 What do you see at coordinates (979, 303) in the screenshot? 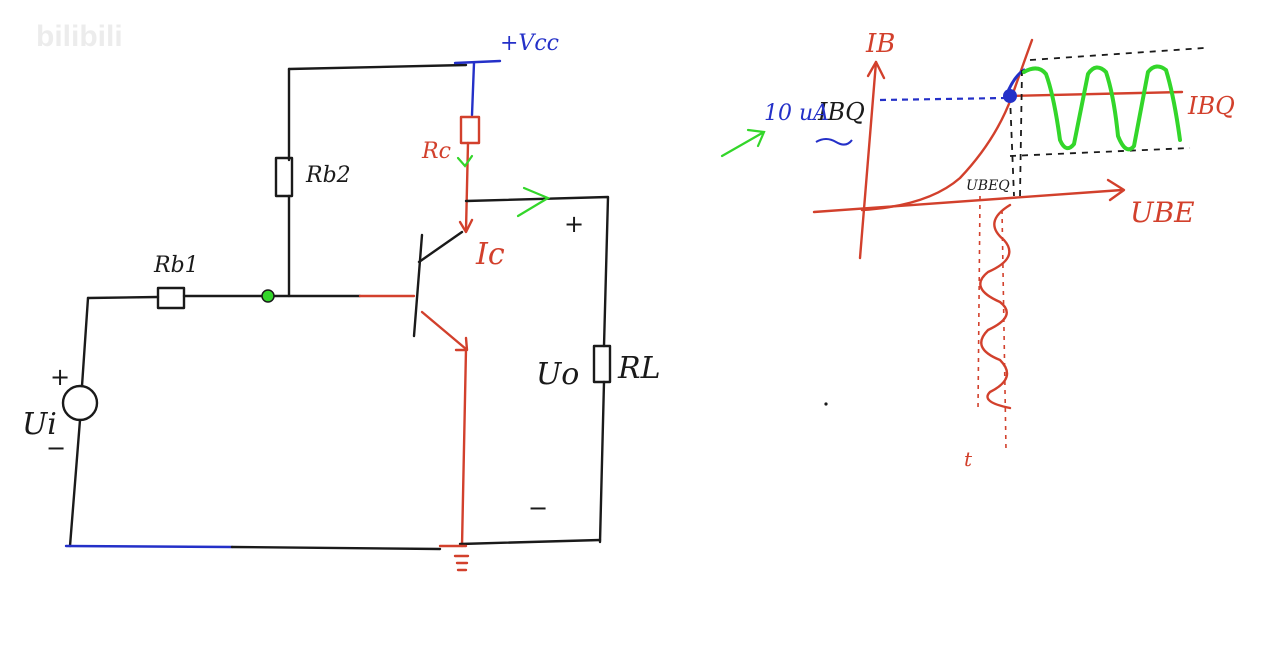
I see `ube-min-guide` at bounding box center [979, 303].